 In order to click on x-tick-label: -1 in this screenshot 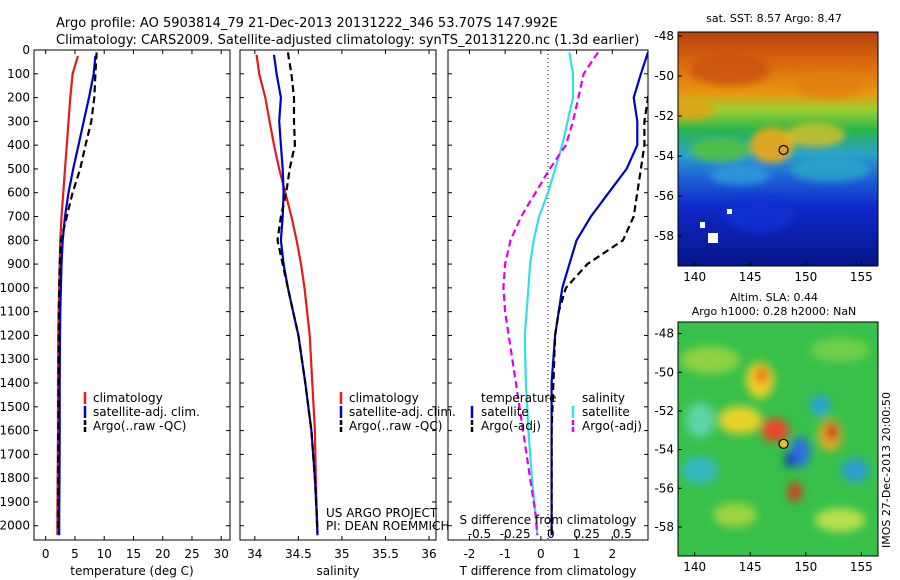, I will do `click(505, 554)`.